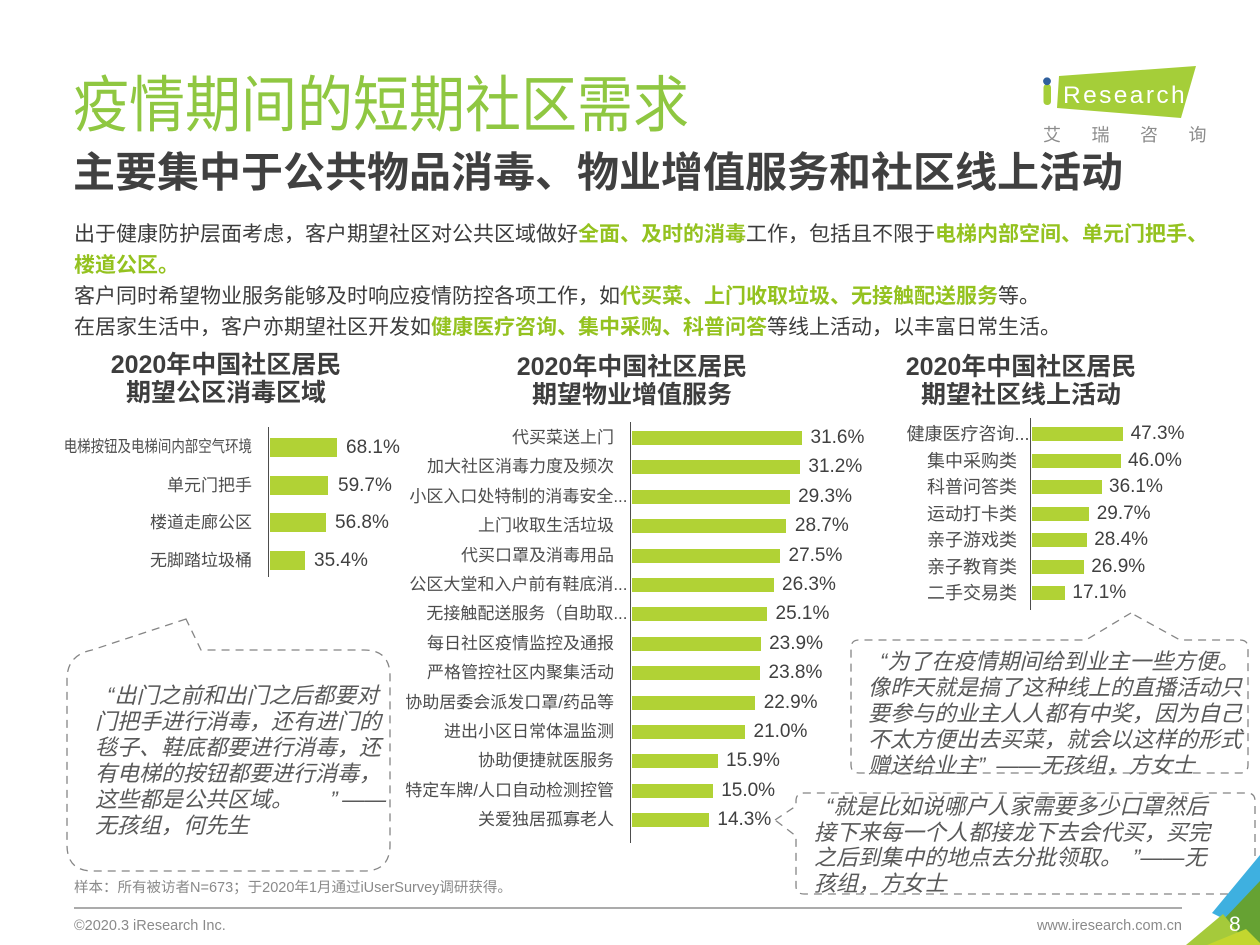 Image resolution: width=1260 pixels, height=945 pixels. What do you see at coordinates (1140, 134) in the screenshot?
I see `svg-text: 艾瑞咨询` at bounding box center [1140, 134].